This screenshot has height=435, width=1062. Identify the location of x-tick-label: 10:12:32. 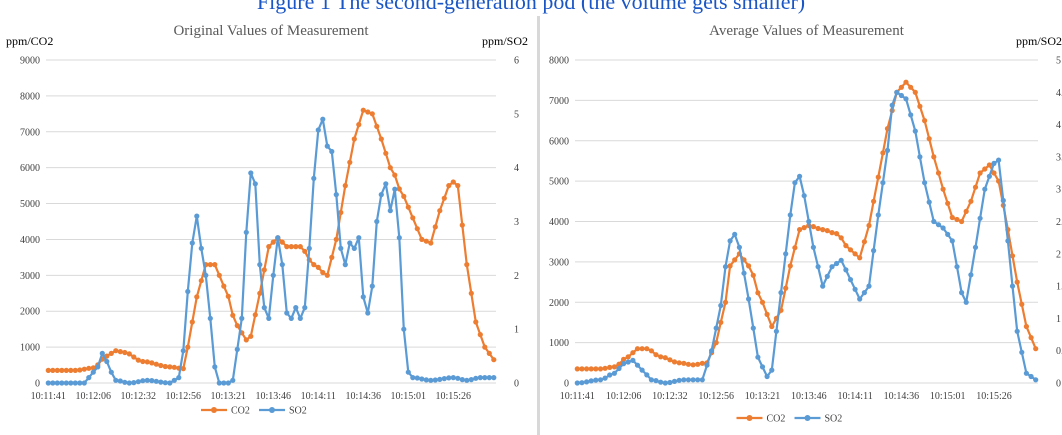
(138, 396).